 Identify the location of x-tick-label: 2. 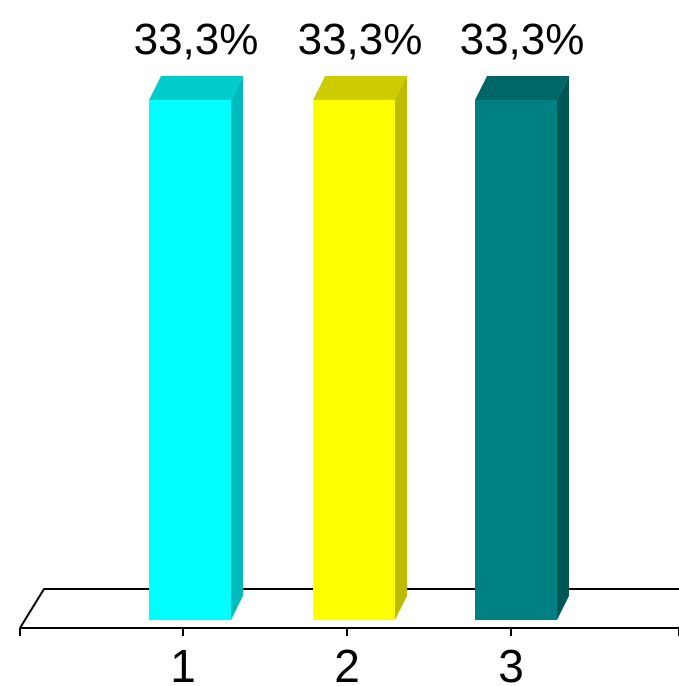
(347, 663).